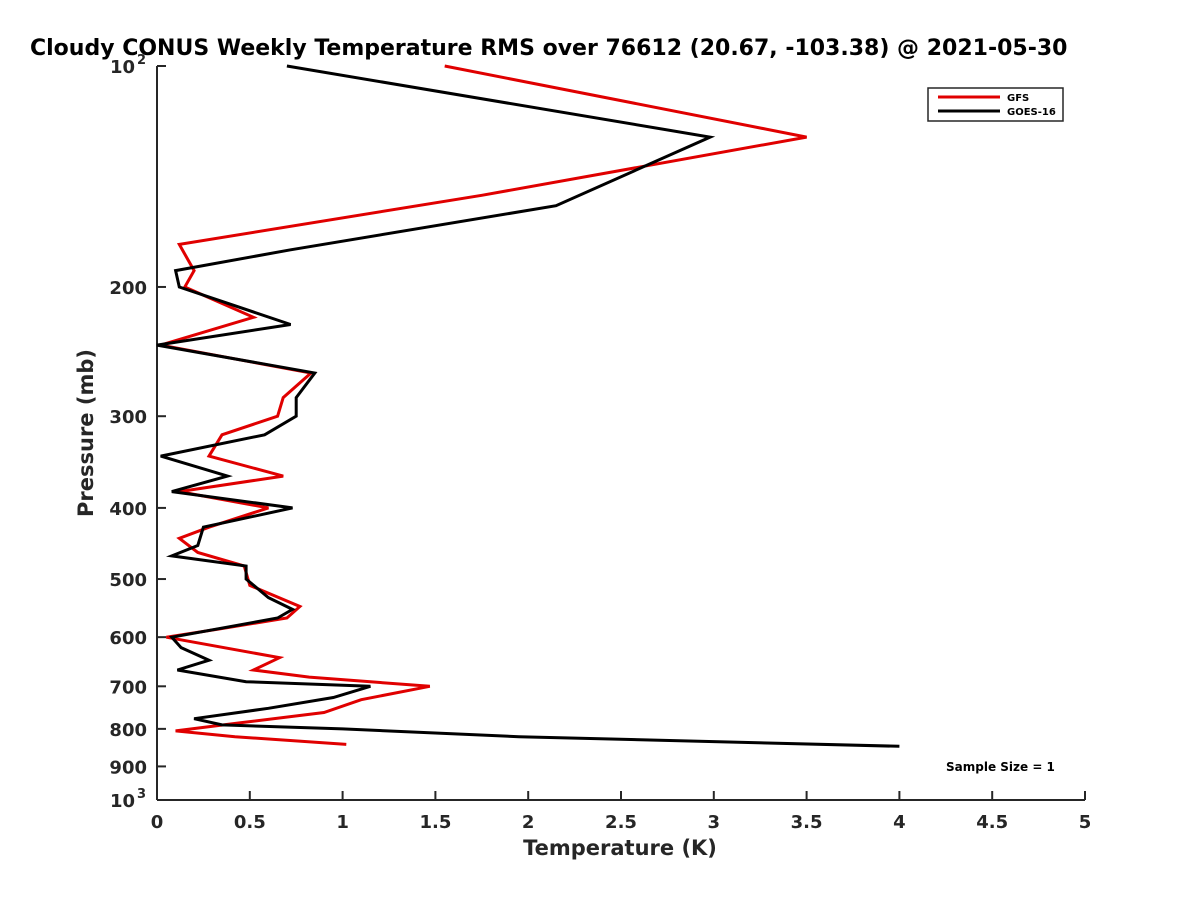 The height and width of the screenshot is (904, 1200). I want to click on legend-box, so click(995, 104).